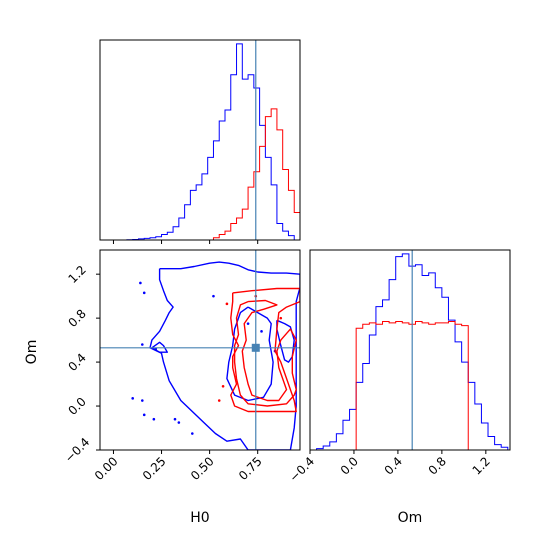 The image size is (550, 550). Describe the element at coordinates (32, 352) in the screenshot. I see `y-axis-label-om: Om` at that location.